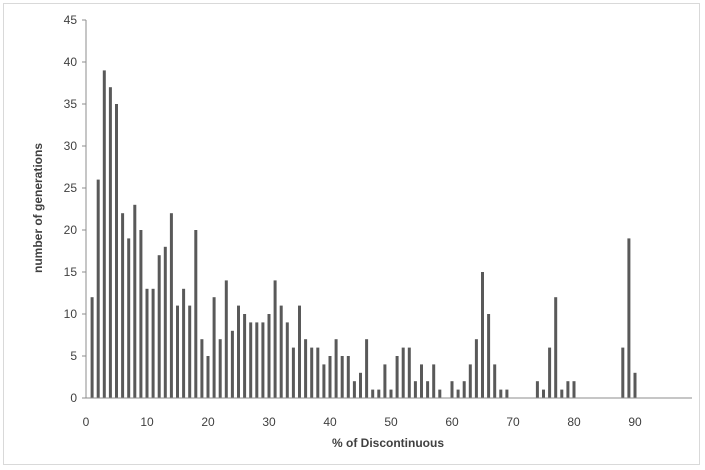  I want to click on y-tick-label: 10, so click(71, 314).